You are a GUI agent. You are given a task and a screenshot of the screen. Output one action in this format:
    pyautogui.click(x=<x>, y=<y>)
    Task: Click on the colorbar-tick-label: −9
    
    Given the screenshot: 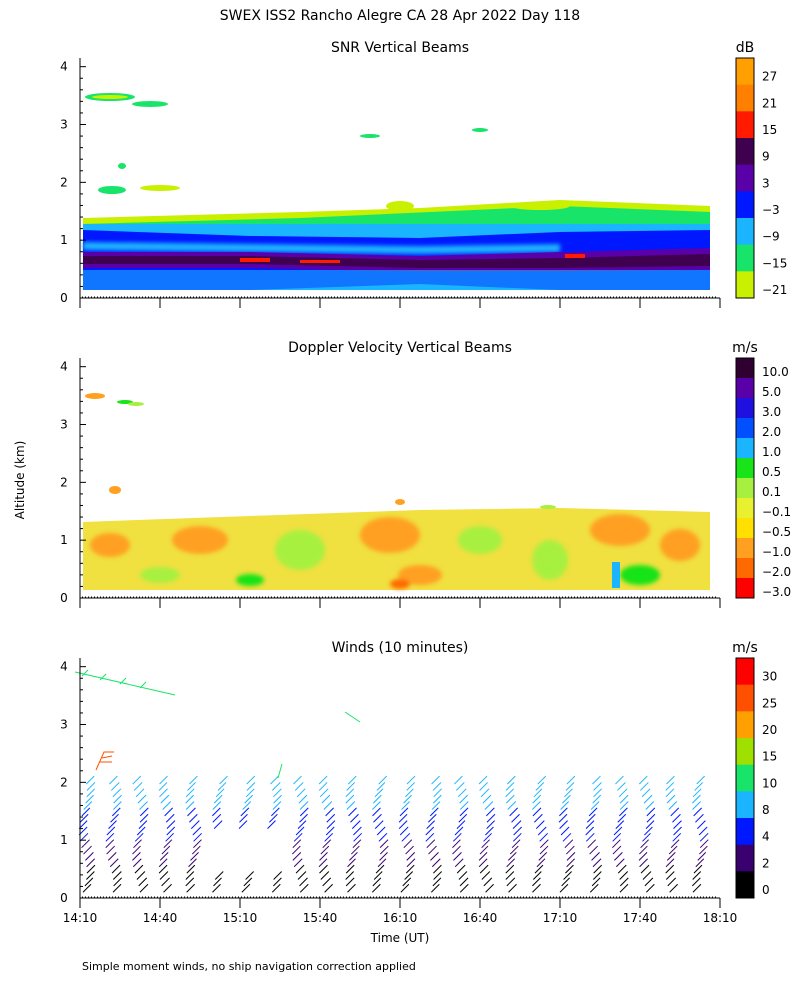 What is the action you would take?
    pyautogui.click(x=771, y=237)
    